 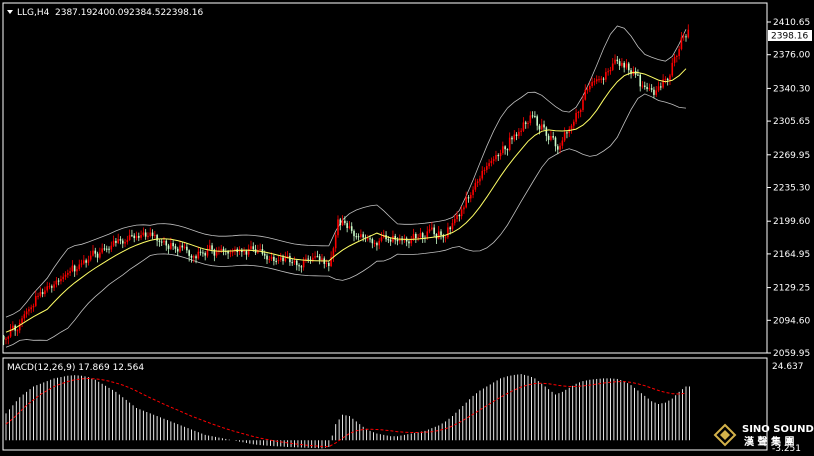 I want to click on price-tick-label: 2094.60, so click(x=791, y=321).